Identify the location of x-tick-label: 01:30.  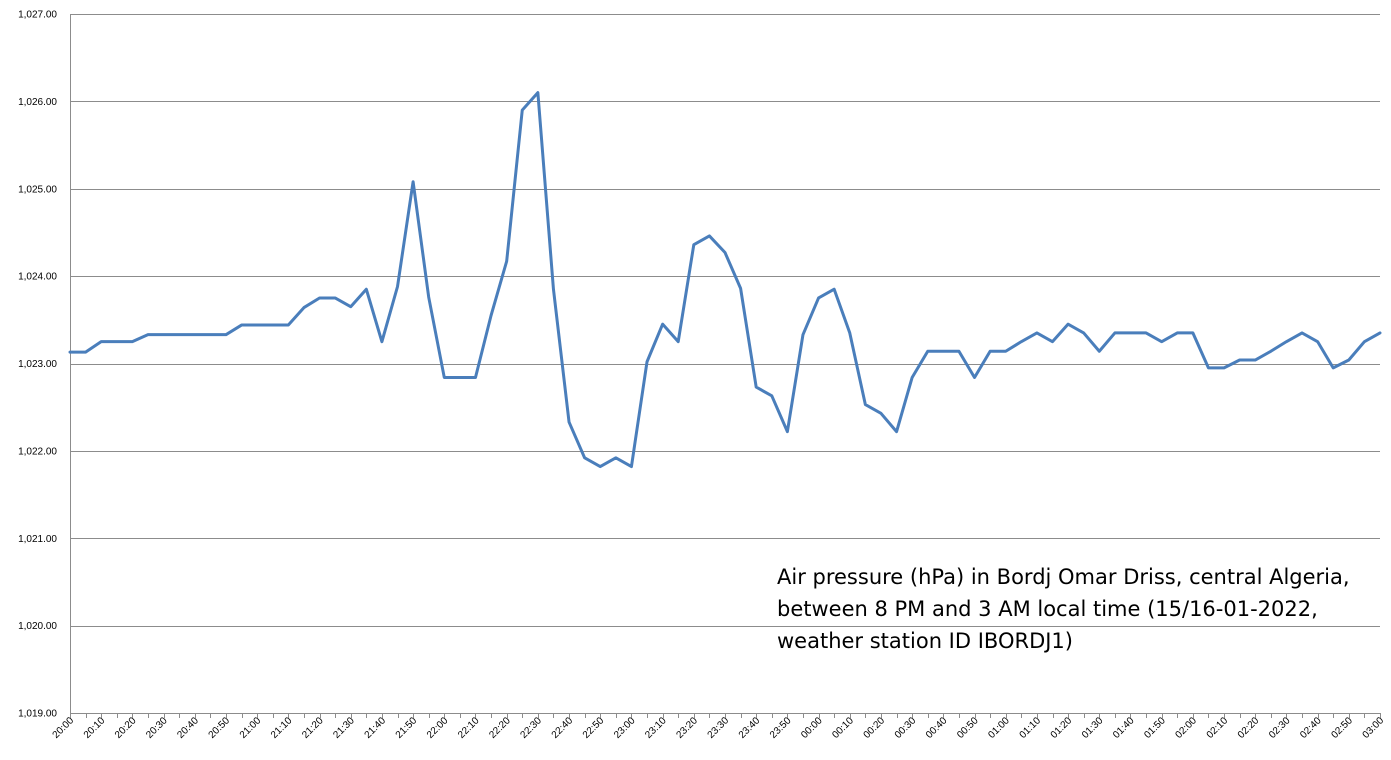
(1093, 728).